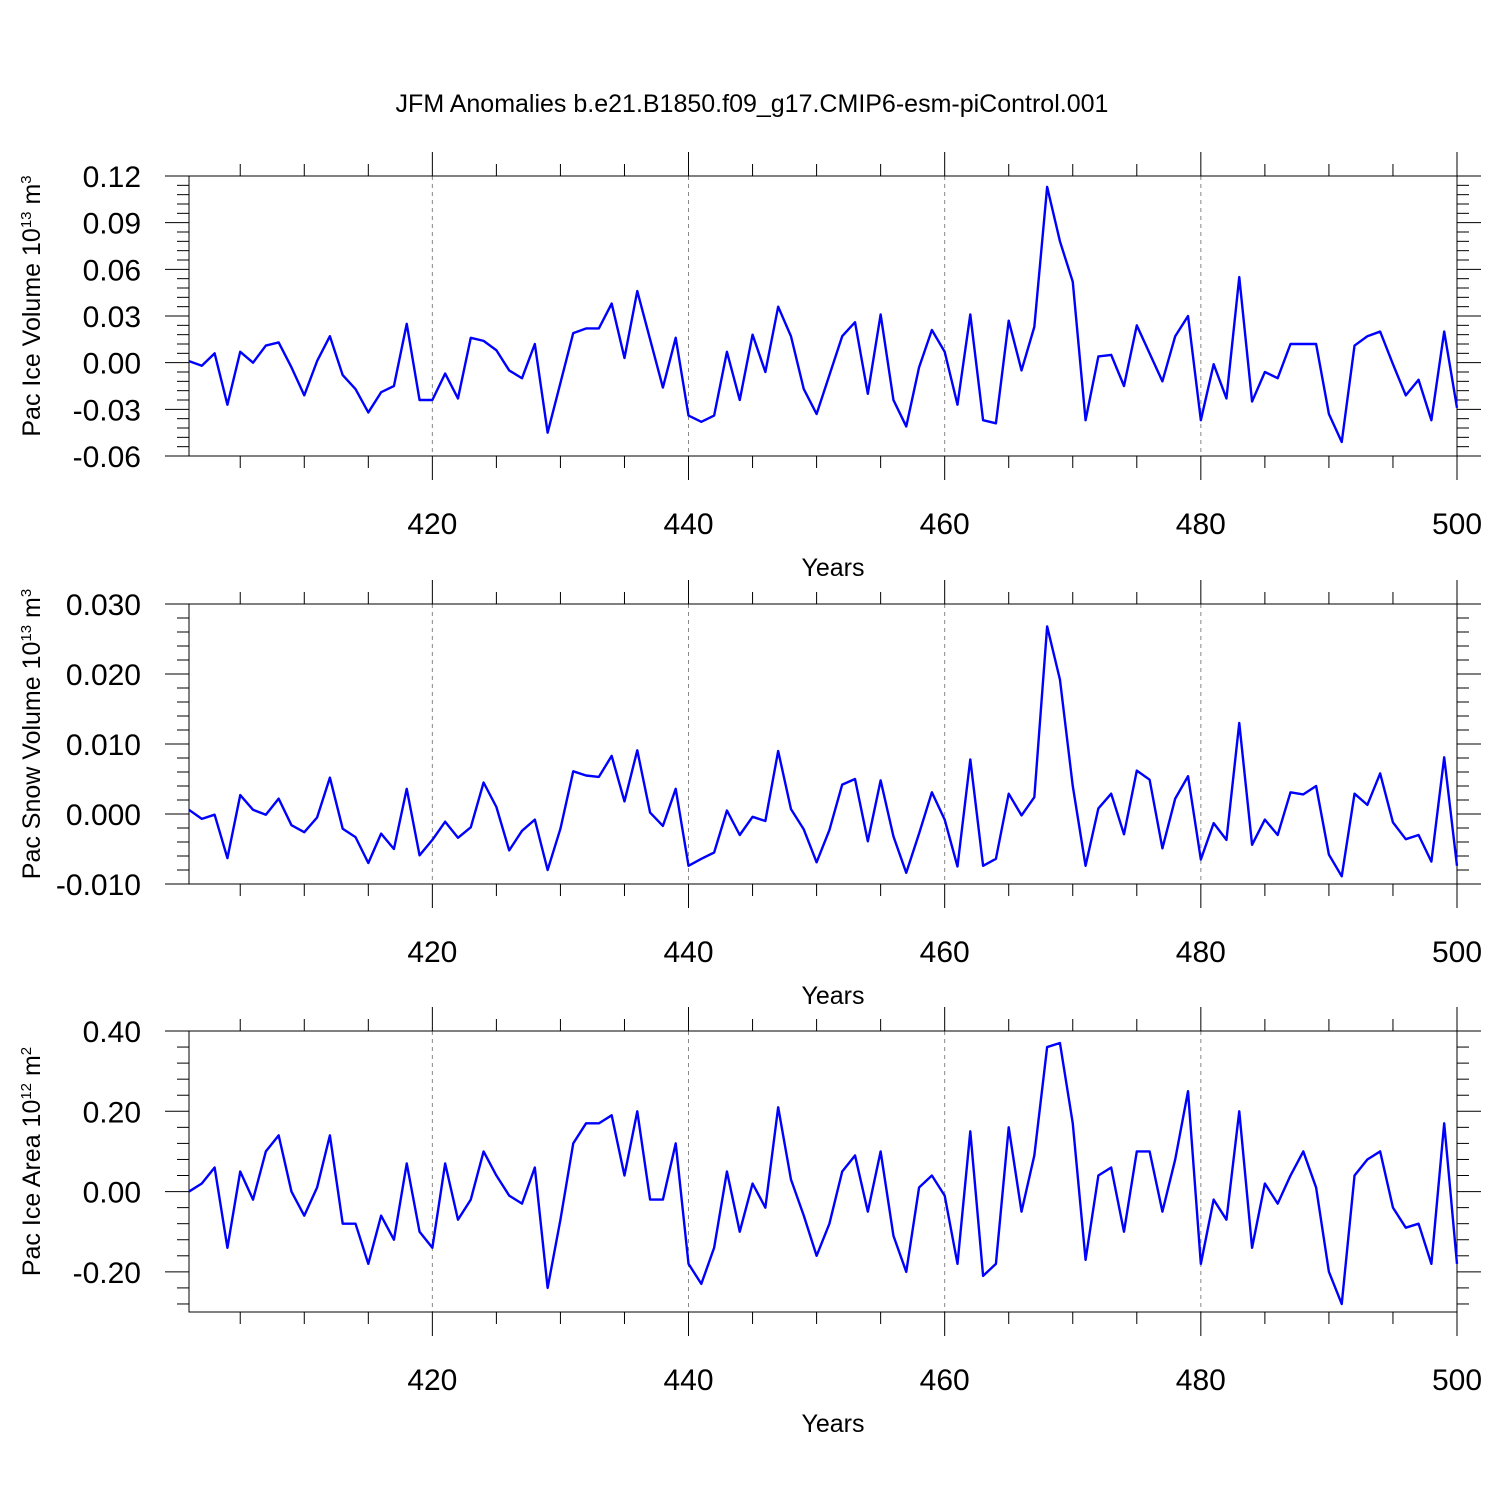  Describe the element at coordinates (32, 761) in the screenshot. I see `y-axis-title-part: Pac Snow Volume 10` at that location.